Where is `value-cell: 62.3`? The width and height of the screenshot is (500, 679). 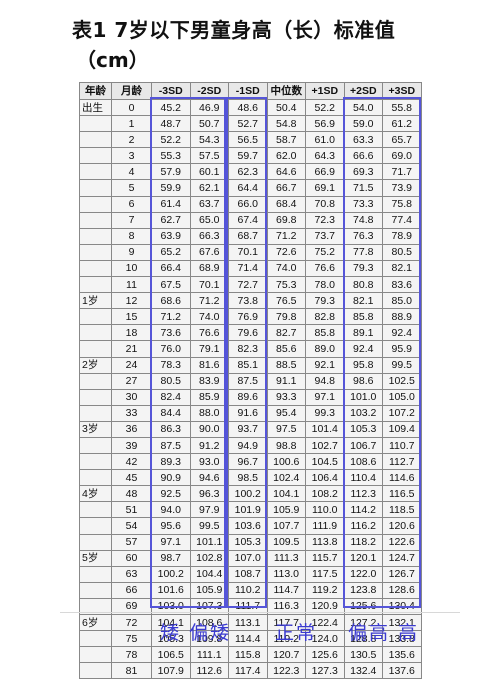 value-cell: 62.3 is located at coordinates (248, 172).